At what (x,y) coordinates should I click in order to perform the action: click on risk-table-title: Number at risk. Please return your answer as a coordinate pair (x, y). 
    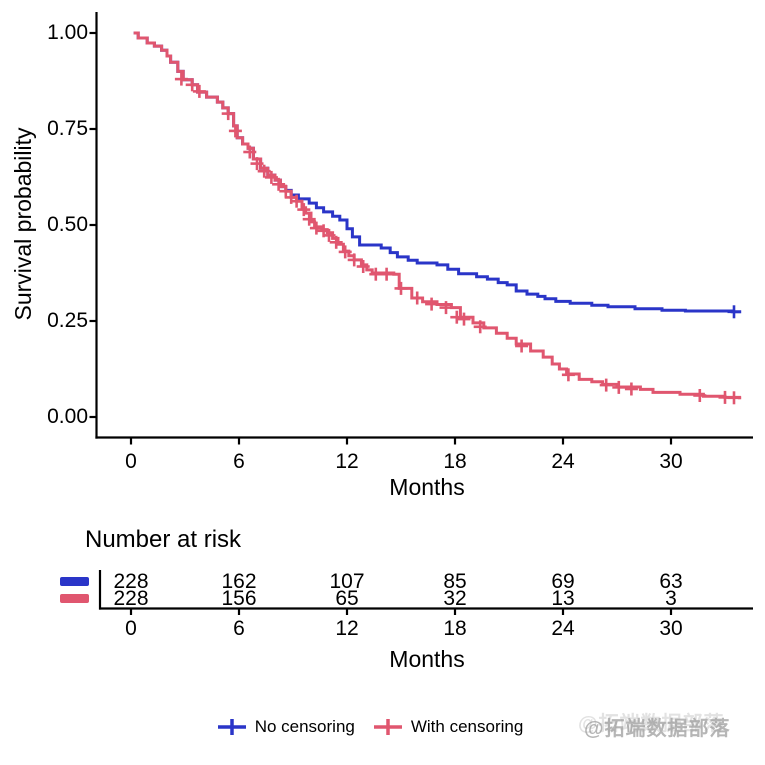
    Looking at the image, I should click on (163, 539).